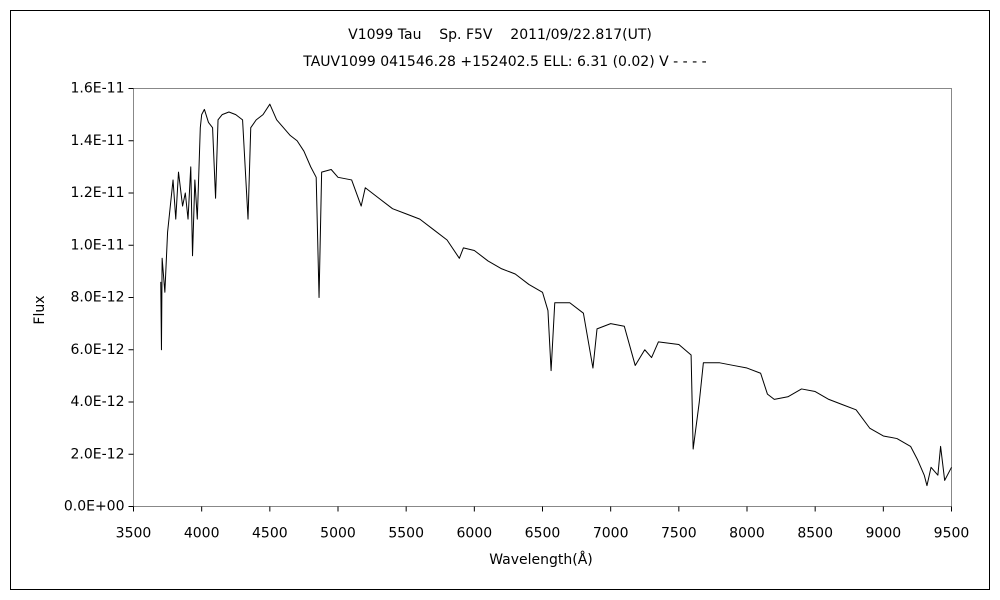 The width and height of the screenshot is (1000, 600). What do you see at coordinates (94, 507) in the screenshot?
I see `y-tick-label: 0.0E+00` at bounding box center [94, 507].